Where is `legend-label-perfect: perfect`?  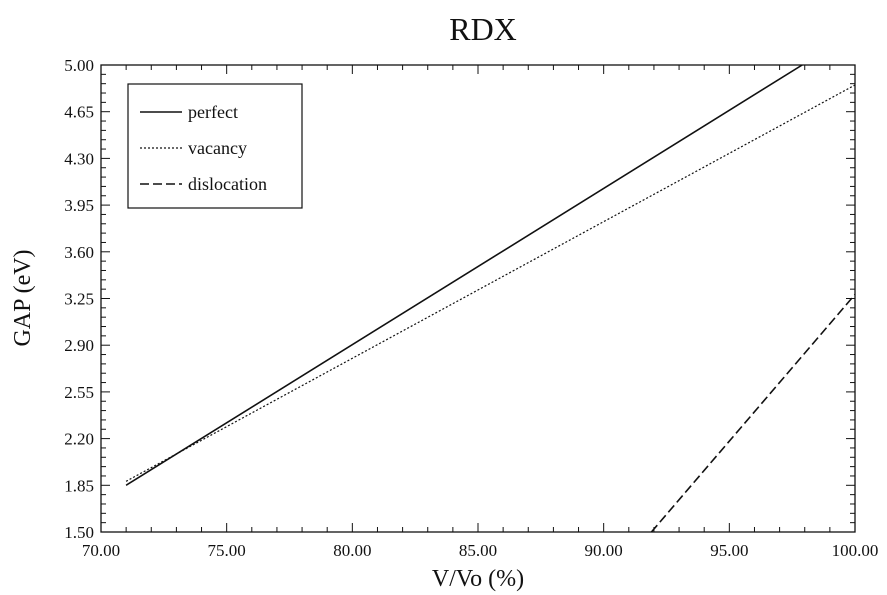 legend-label-perfect: perfect is located at coordinates (213, 112).